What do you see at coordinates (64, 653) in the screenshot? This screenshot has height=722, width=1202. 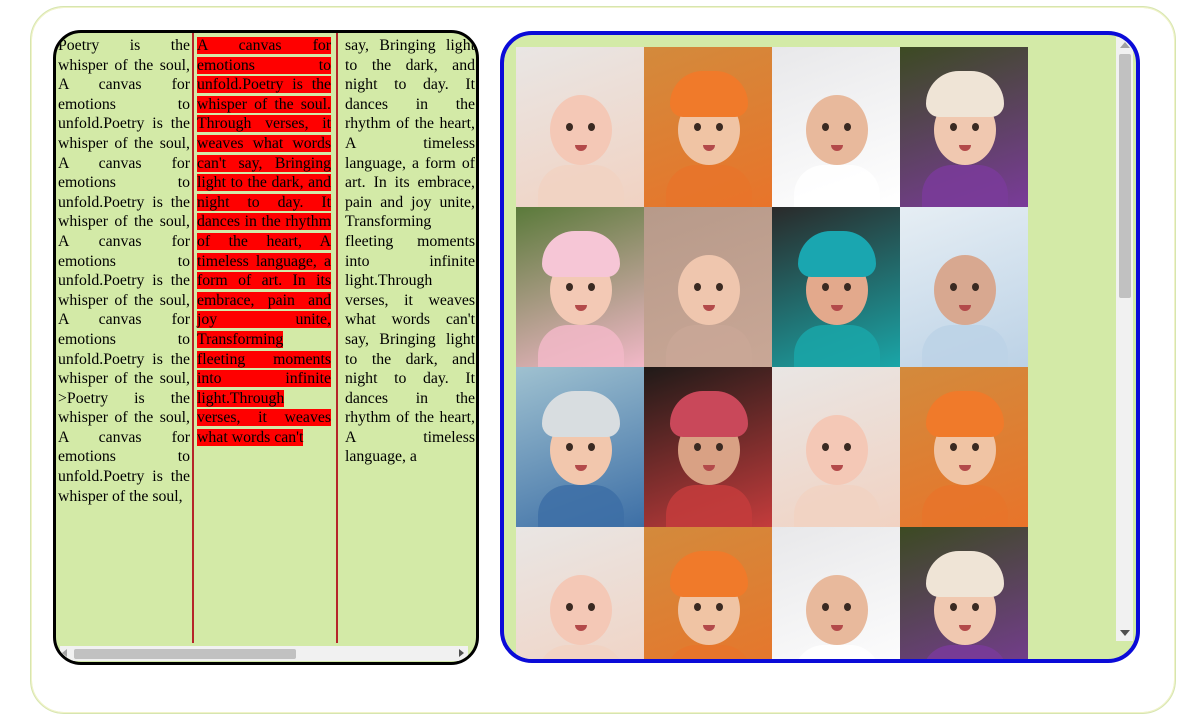 I see `scroll-left-arrow-icon` at bounding box center [64, 653].